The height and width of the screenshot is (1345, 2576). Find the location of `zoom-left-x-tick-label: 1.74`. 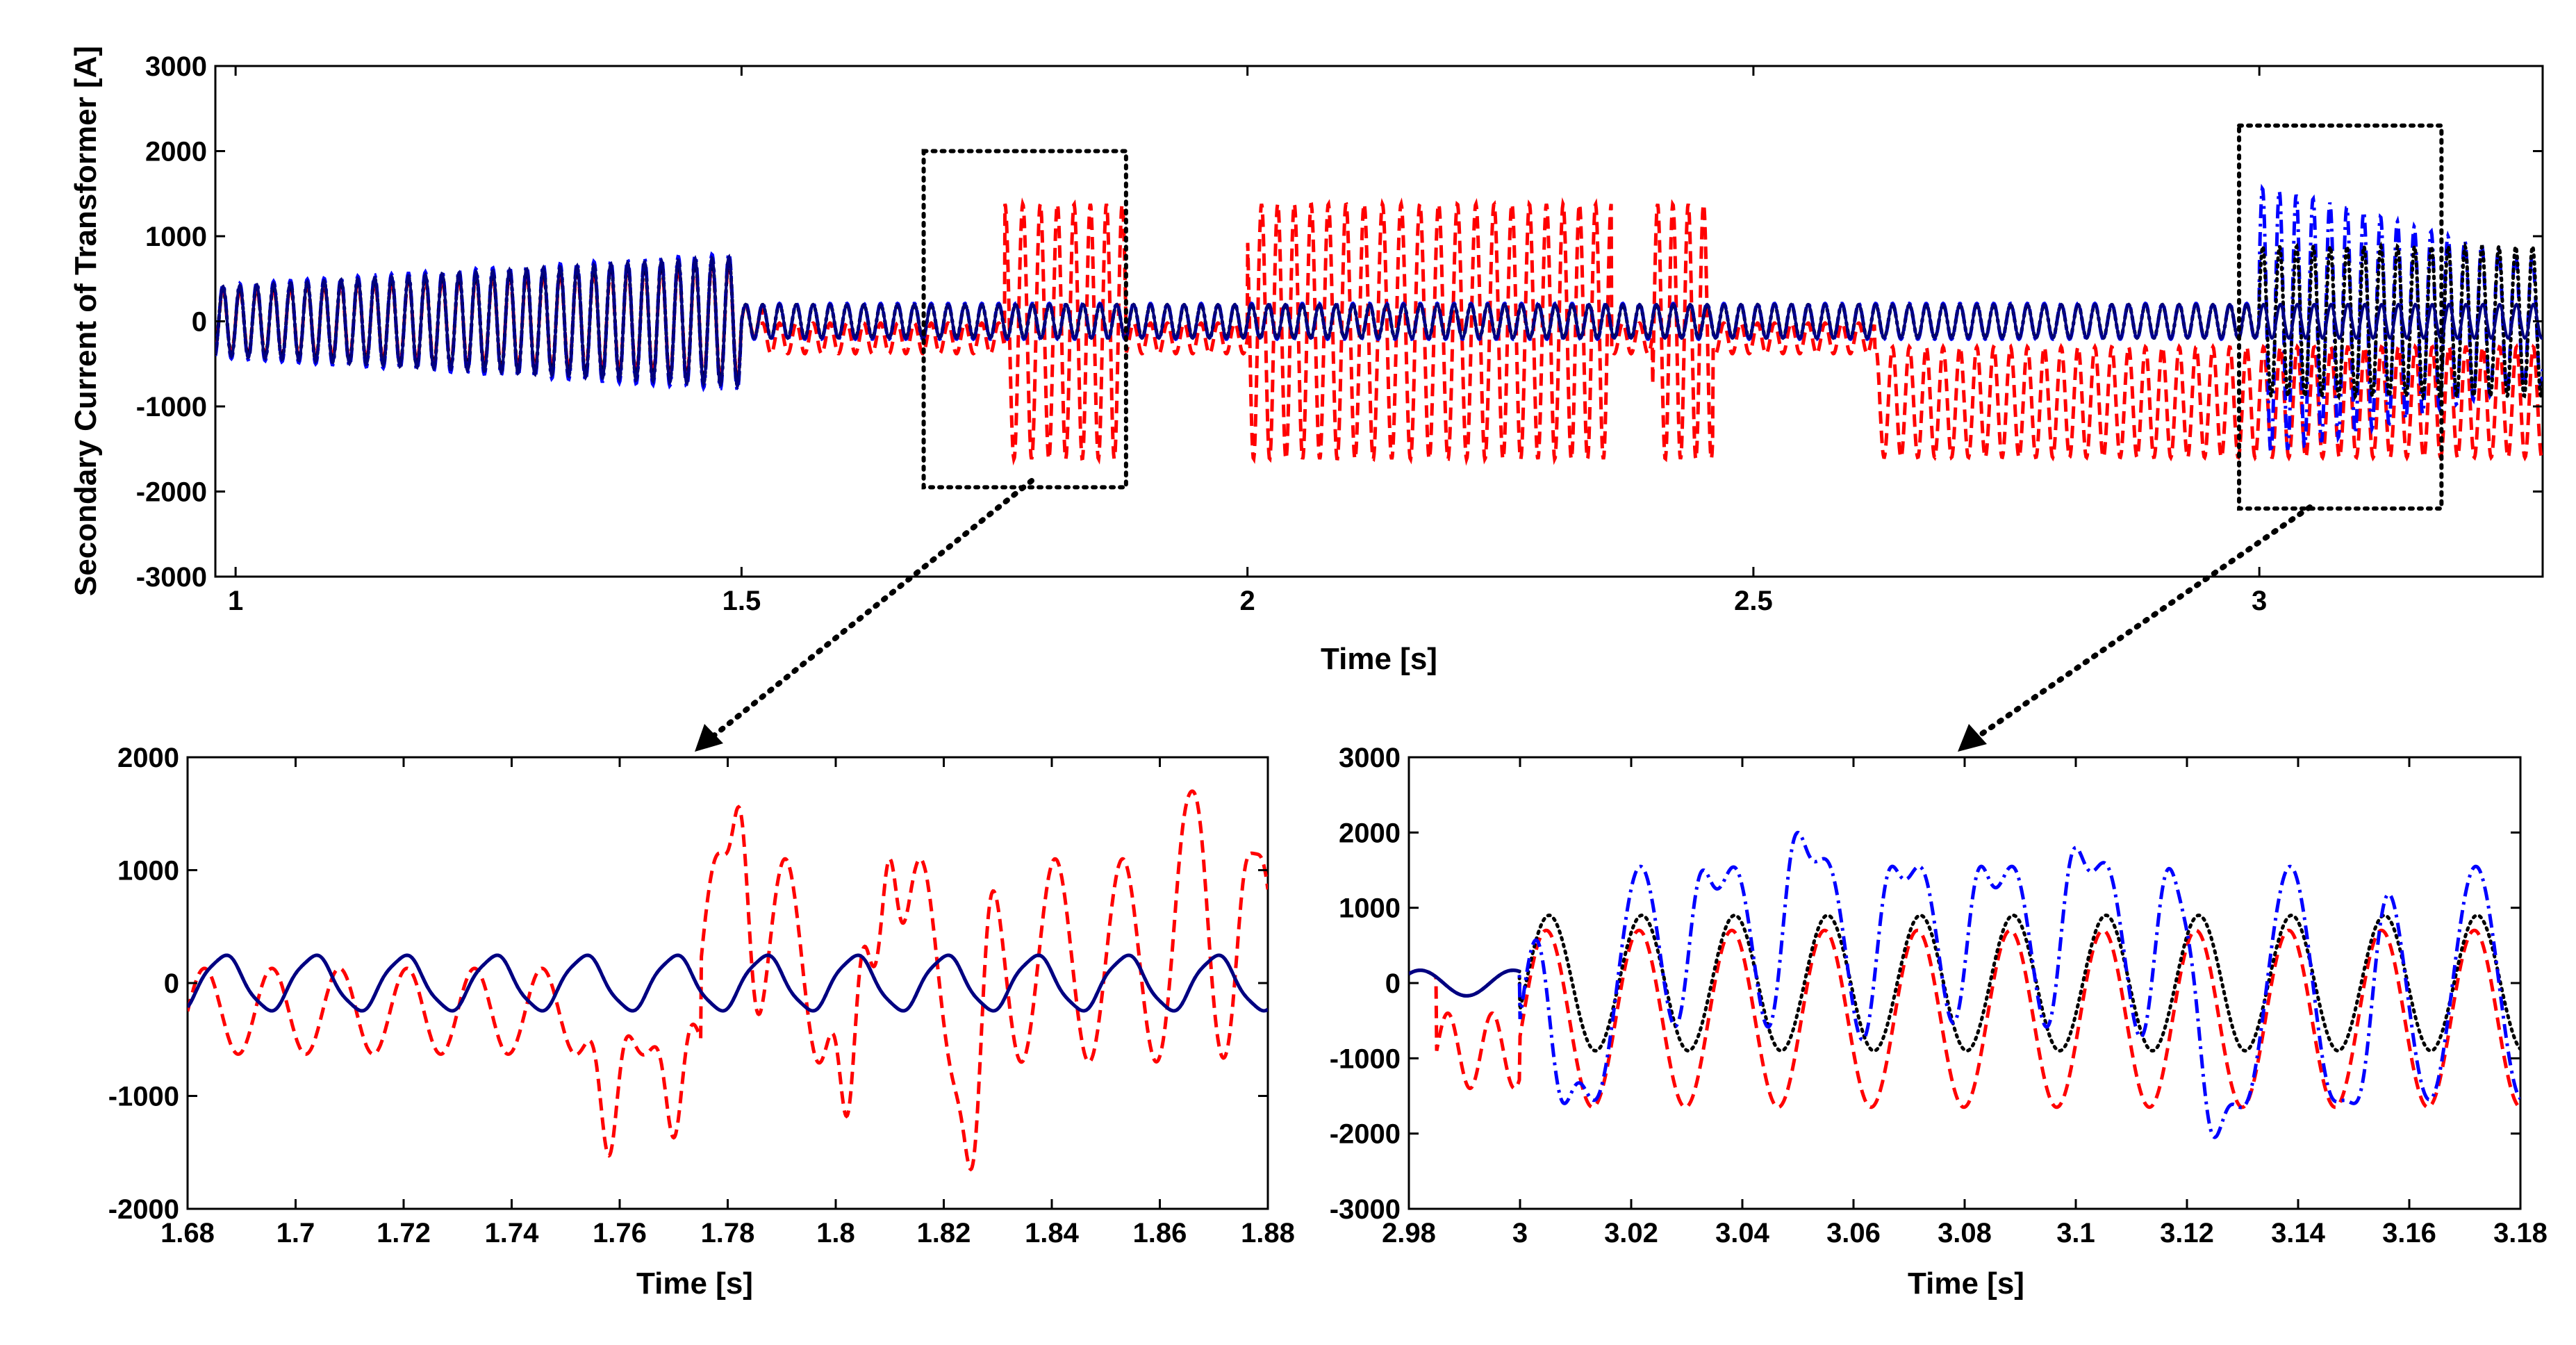

zoom-left-x-tick-label: 1.74 is located at coordinates (512, 1233).